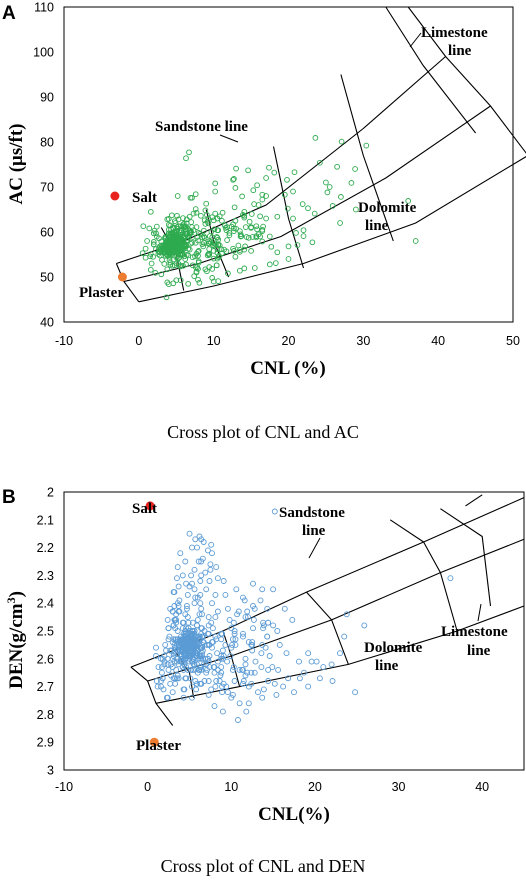 The height and width of the screenshot is (888, 526). I want to click on panel-a-y-axis-title: AC (μs/ft), so click(16, 164).